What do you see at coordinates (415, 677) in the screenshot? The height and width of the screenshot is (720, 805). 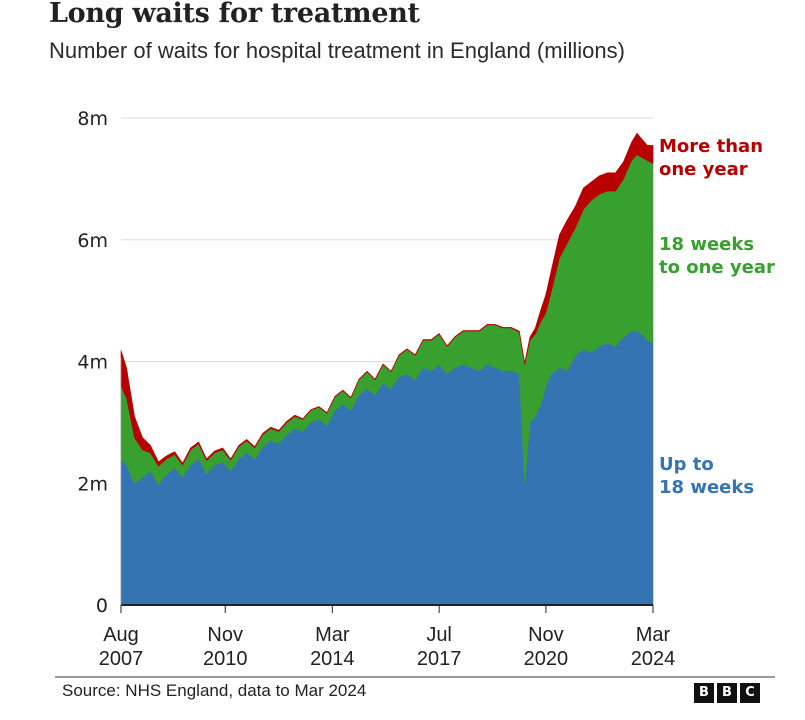 I see `footer-divider` at bounding box center [415, 677].